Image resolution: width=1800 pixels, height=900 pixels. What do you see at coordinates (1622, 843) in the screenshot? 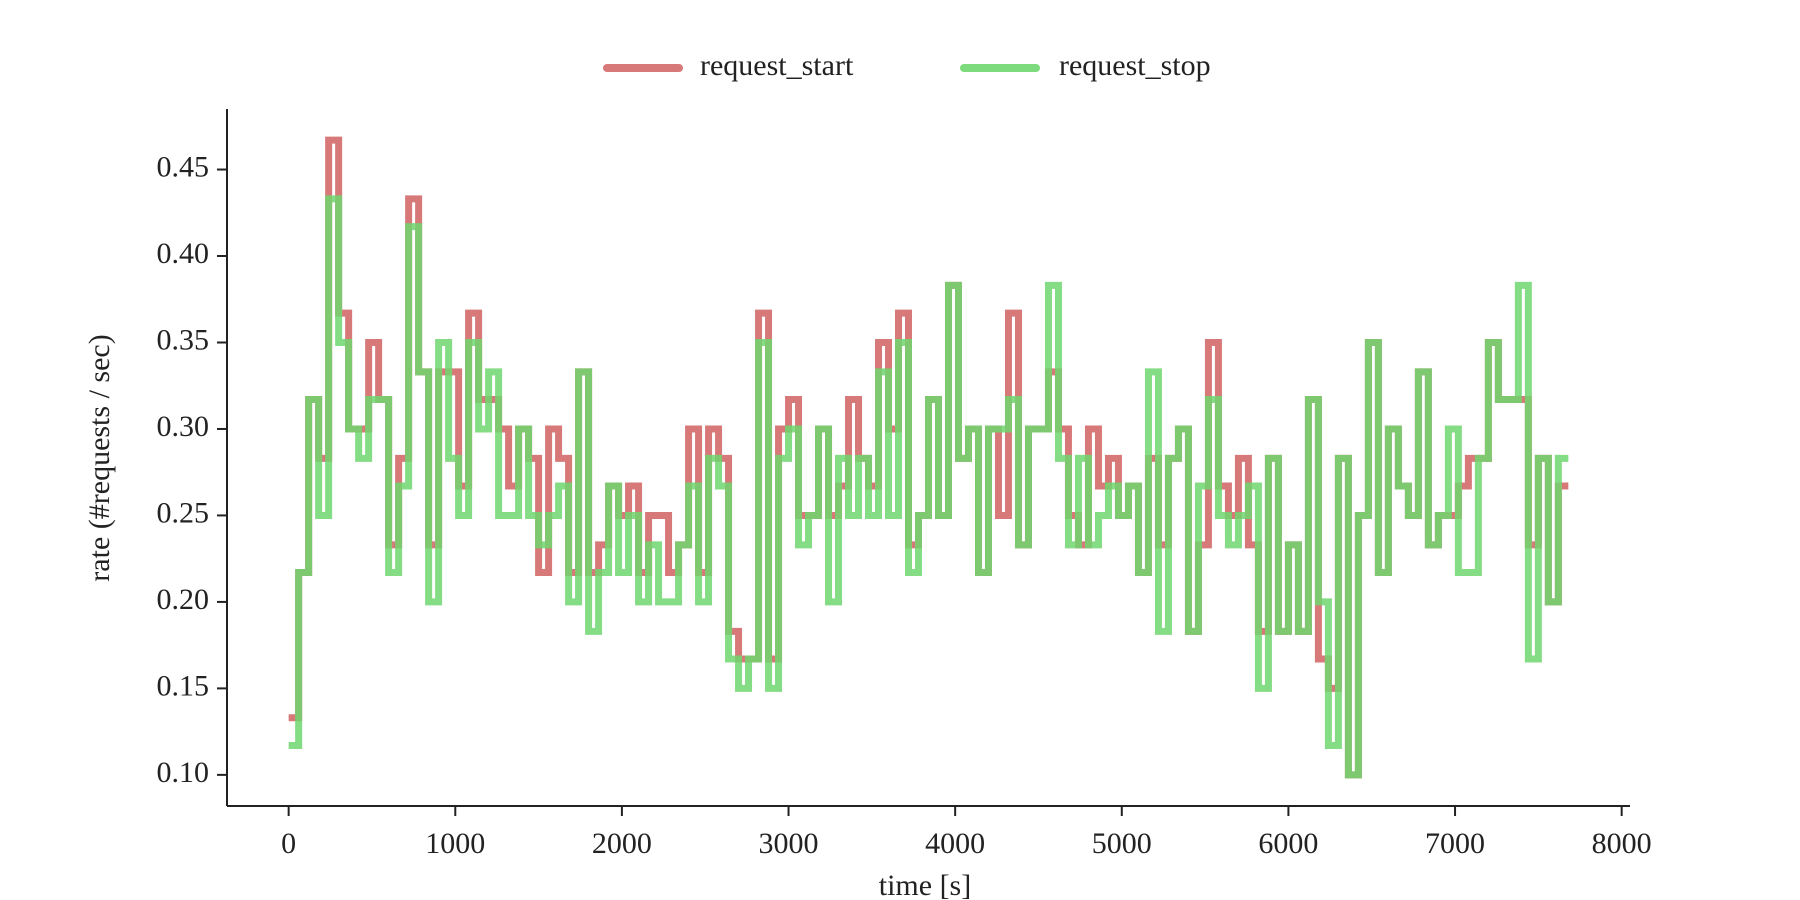
I see `x-tick-label: 8000` at bounding box center [1622, 843].